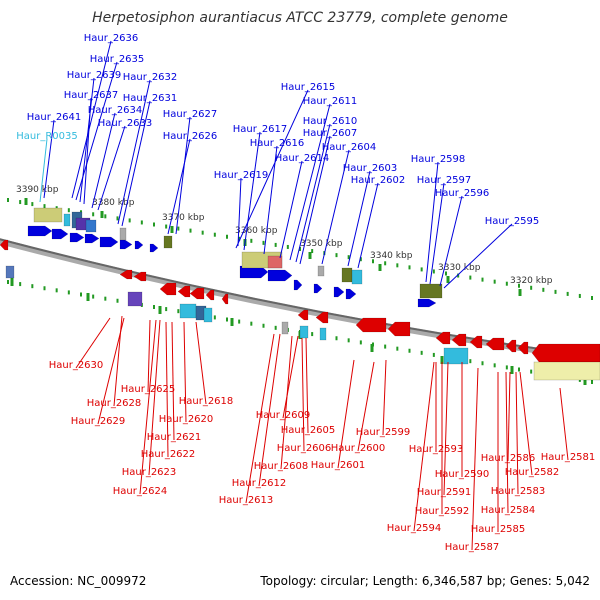 This screenshot has width=600, height=600. What do you see at coordinates (117, 59) in the screenshot?
I see `gene-label-top: Haur_2635` at bounding box center [117, 59].